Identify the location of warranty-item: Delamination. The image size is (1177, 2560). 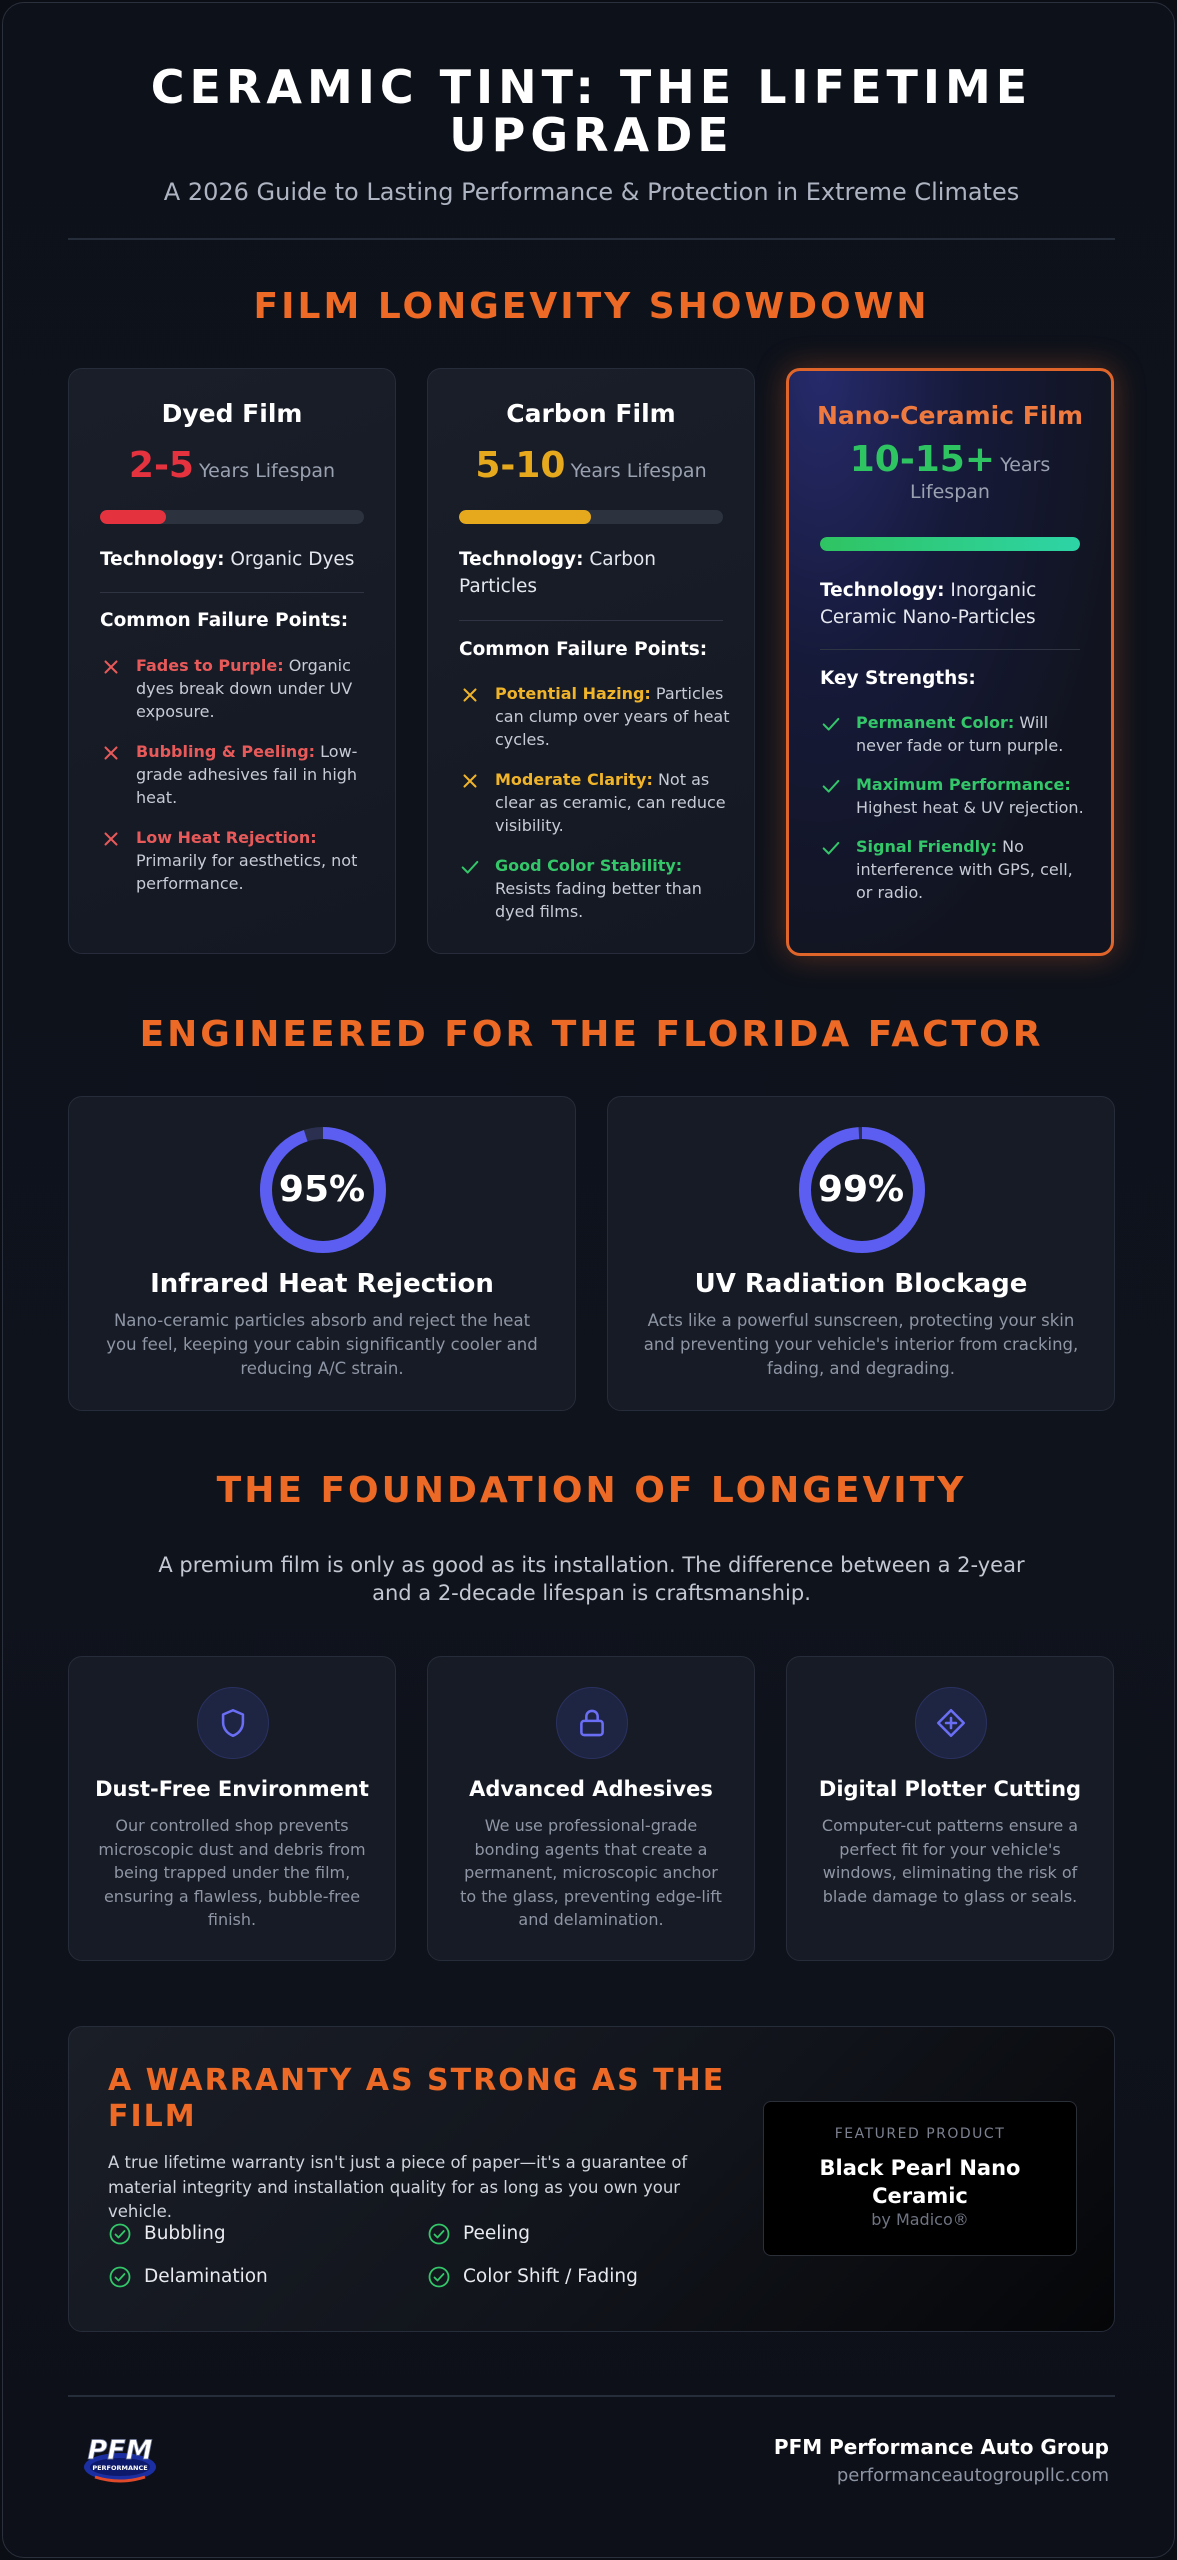
(188, 2277).